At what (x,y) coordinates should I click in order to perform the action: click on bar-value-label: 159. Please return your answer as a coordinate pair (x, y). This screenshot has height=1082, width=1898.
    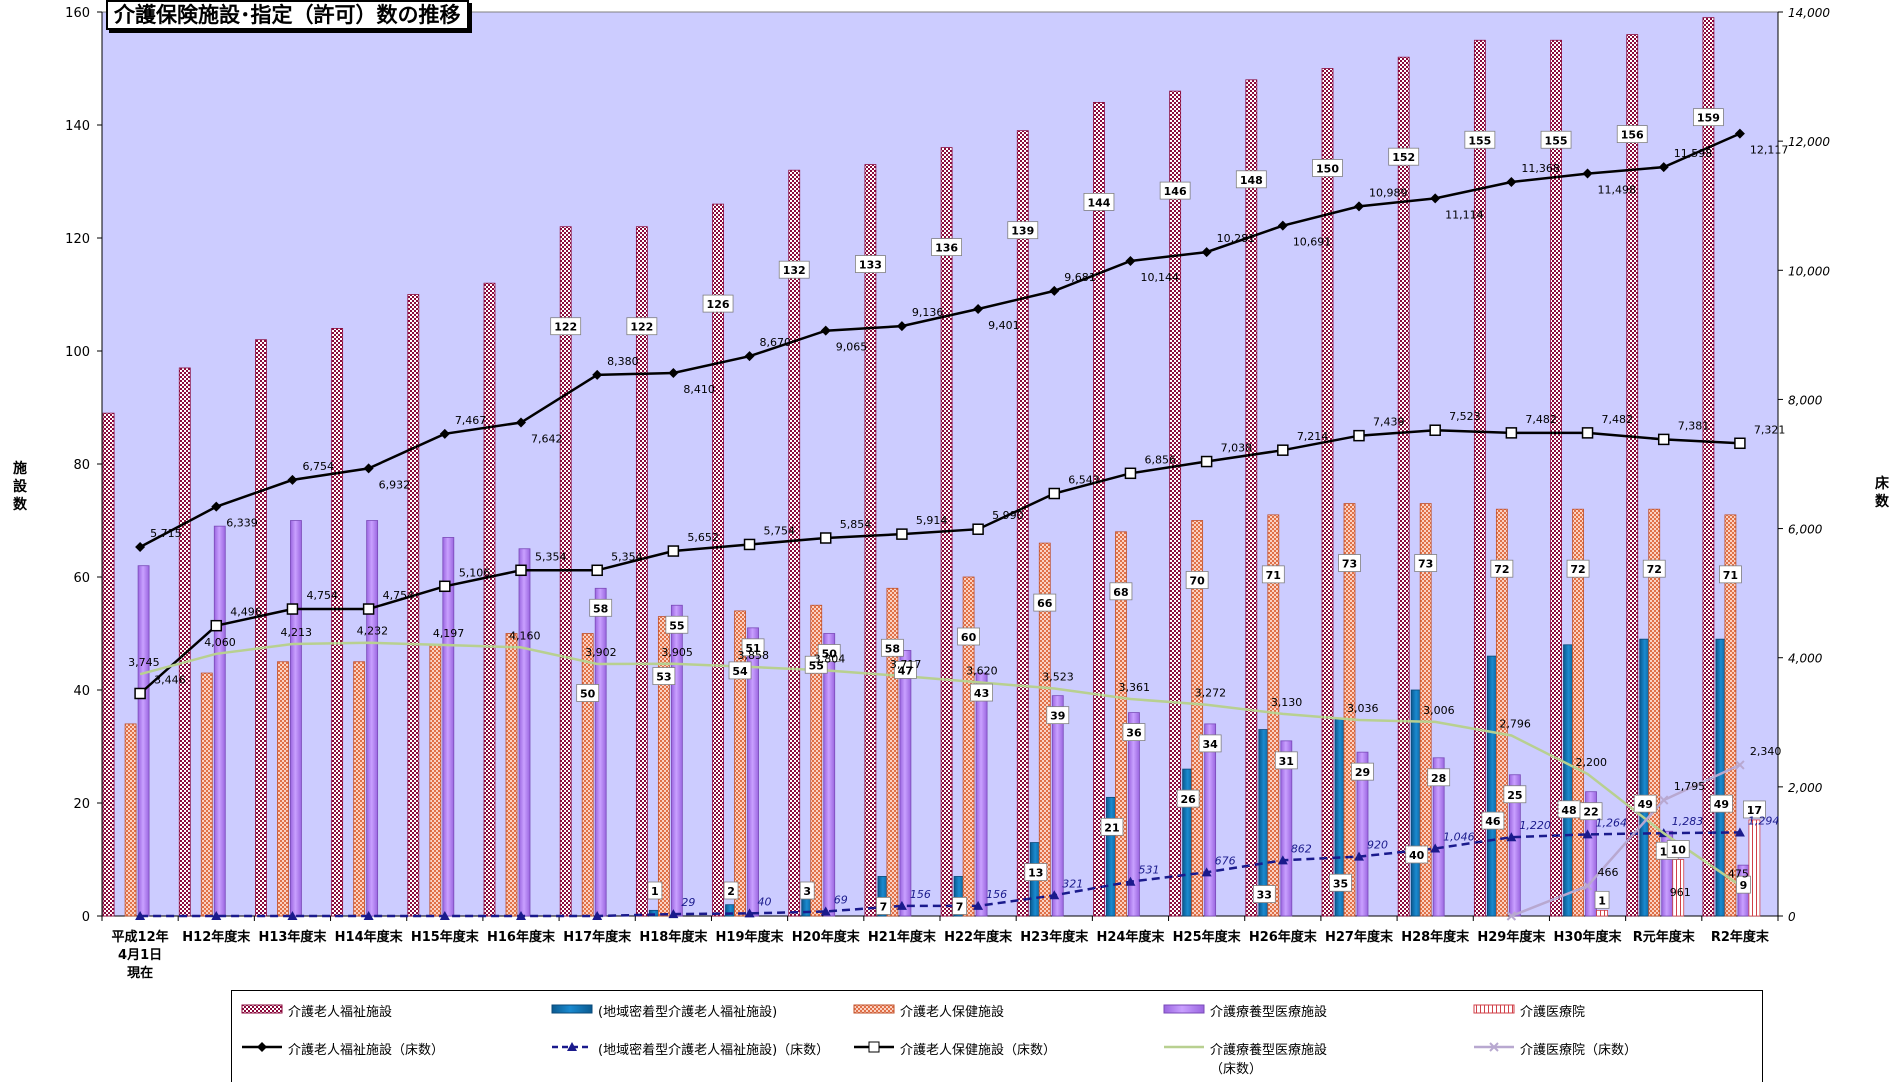
    Looking at the image, I should click on (1708, 118).